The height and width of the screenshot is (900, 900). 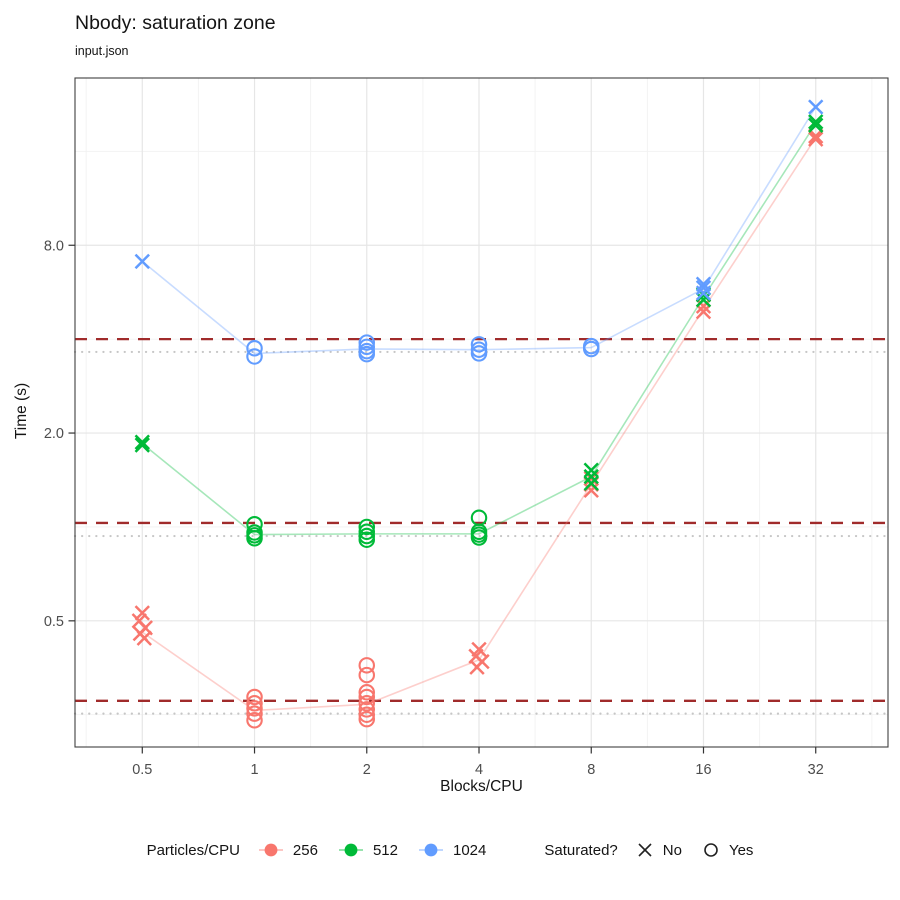 What do you see at coordinates (816, 770) in the screenshot?
I see `x-tick-label: 32` at bounding box center [816, 770].